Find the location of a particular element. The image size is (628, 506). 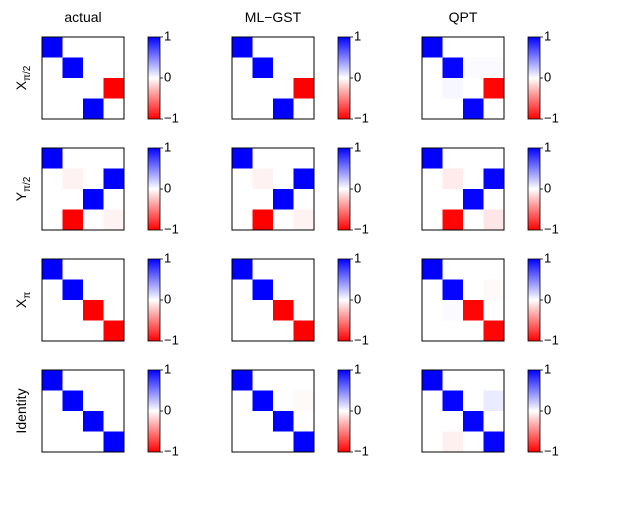

row-label-subscript: π is located at coordinates (27, 295).